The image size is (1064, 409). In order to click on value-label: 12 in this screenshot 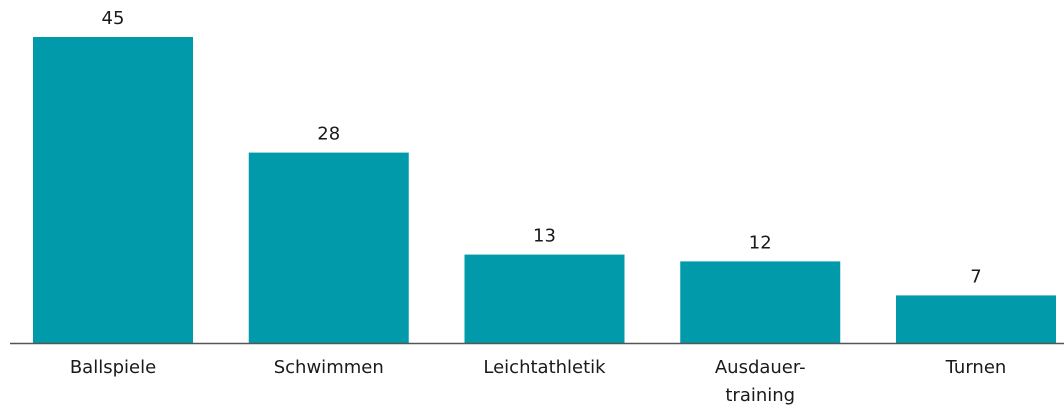, I will do `click(760, 242)`.